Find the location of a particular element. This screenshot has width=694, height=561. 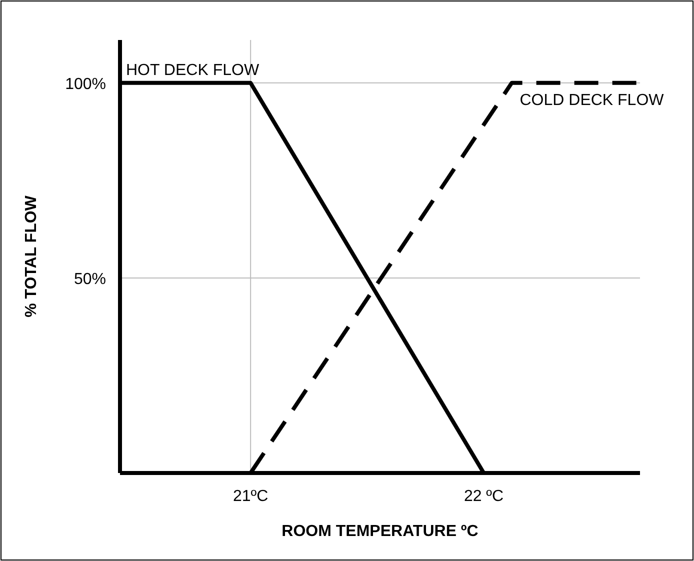

y-axis-title: % TOTAL FLOW is located at coordinates (31, 256).